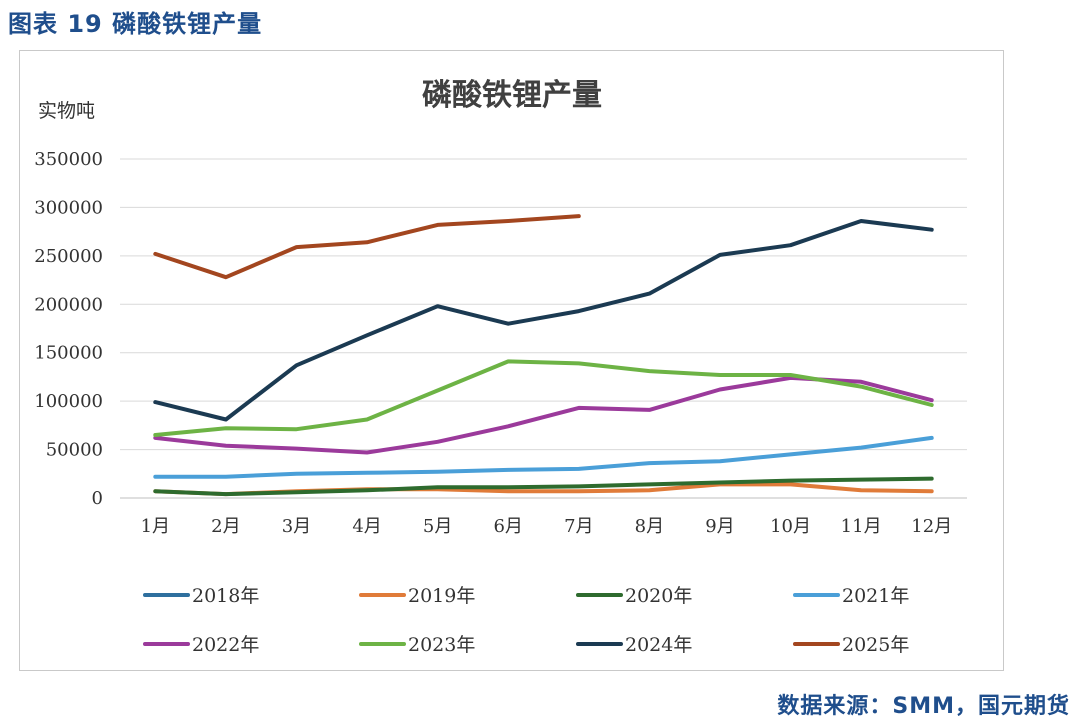 The image size is (1080, 725). Describe the element at coordinates (296, 526) in the screenshot. I see `x-tick-label: 3月` at that location.